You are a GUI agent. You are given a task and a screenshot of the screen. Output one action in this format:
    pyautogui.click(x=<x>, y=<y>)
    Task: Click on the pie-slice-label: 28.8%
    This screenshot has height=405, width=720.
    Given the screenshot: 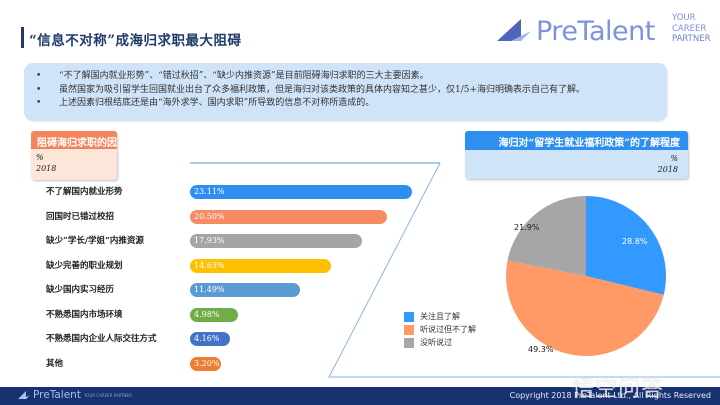 What is the action you would take?
    pyautogui.click(x=635, y=241)
    